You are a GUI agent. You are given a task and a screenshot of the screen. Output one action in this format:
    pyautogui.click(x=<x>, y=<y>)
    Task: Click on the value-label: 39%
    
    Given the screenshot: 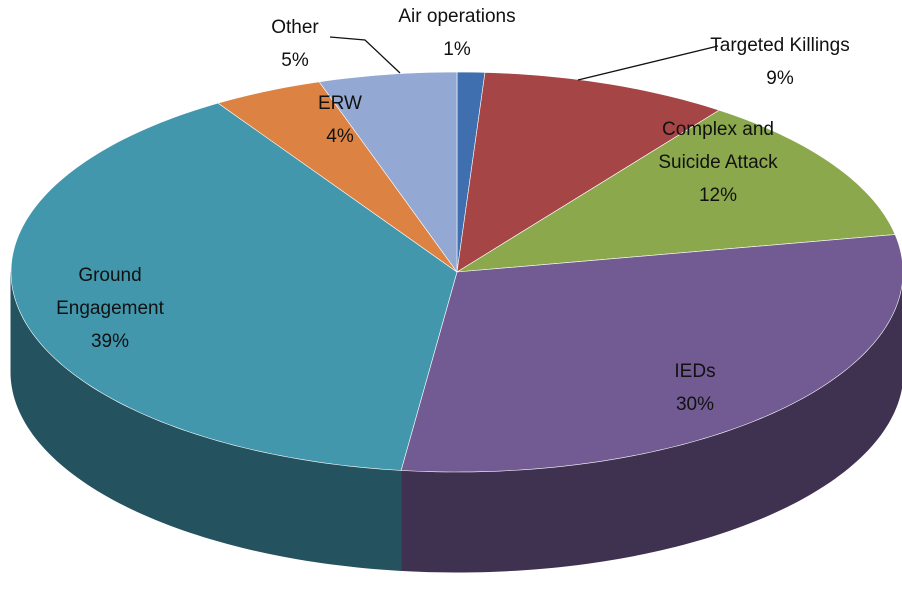 What is the action you would take?
    pyautogui.click(x=110, y=341)
    